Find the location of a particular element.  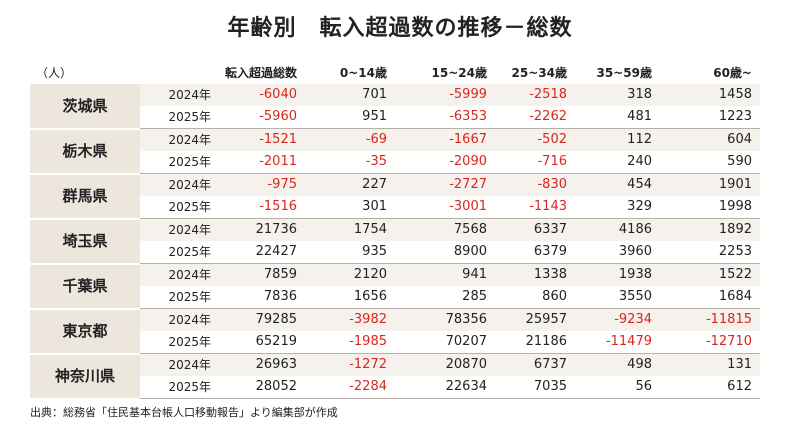

header-row: （人） 転入超過総数 0~14歳 15~24歳 25~34歳 35~59歳 60歳~ is located at coordinates (395, 73).